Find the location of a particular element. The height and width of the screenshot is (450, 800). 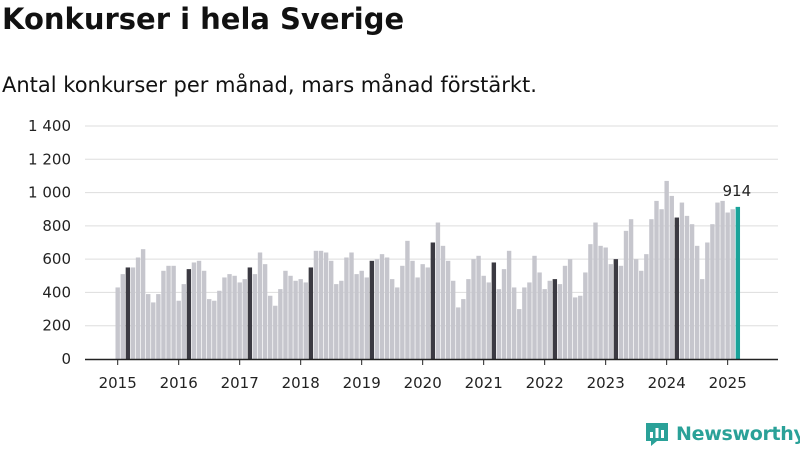

y-tick-label: 1 000 is located at coordinates (49, 193).